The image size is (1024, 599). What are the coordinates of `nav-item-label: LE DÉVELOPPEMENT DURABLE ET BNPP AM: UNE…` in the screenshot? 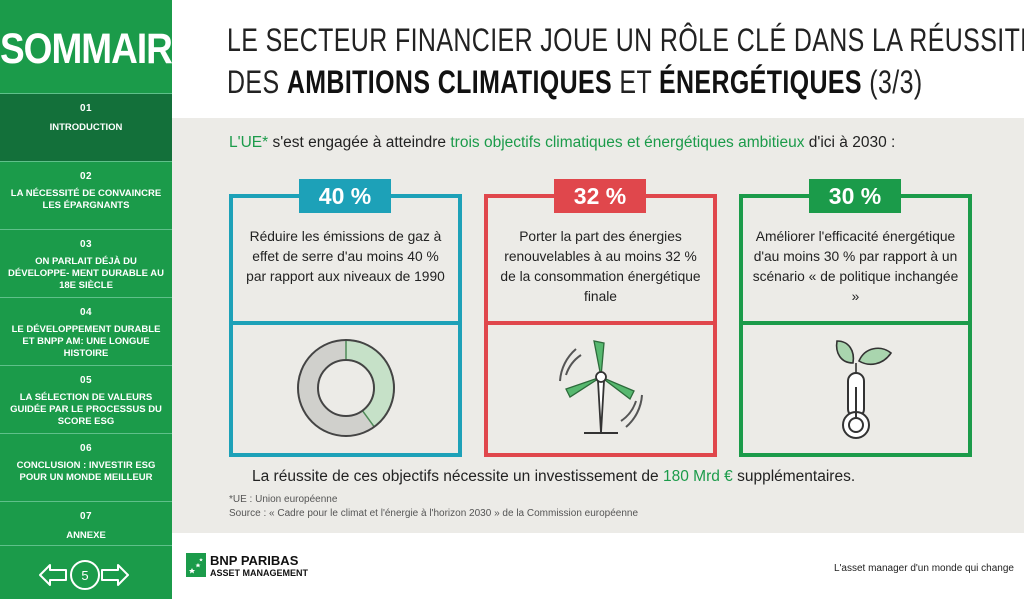 It's located at (86, 341).